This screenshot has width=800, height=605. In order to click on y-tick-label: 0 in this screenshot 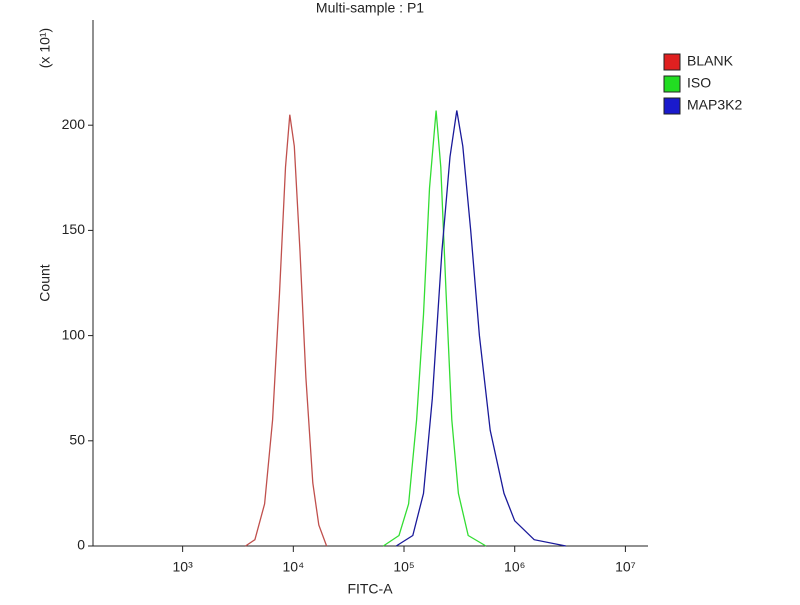, I will do `click(81, 545)`.